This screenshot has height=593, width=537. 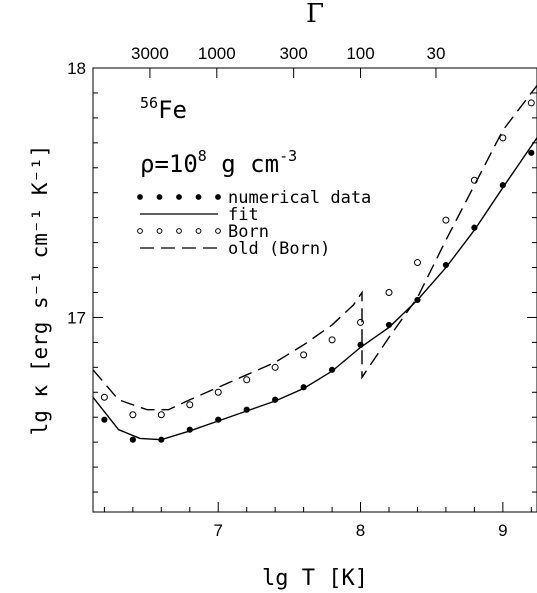 What do you see at coordinates (169, 164) in the screenshot?
I see `density-prefix: ρ=10` at bounding box center [169, 164].